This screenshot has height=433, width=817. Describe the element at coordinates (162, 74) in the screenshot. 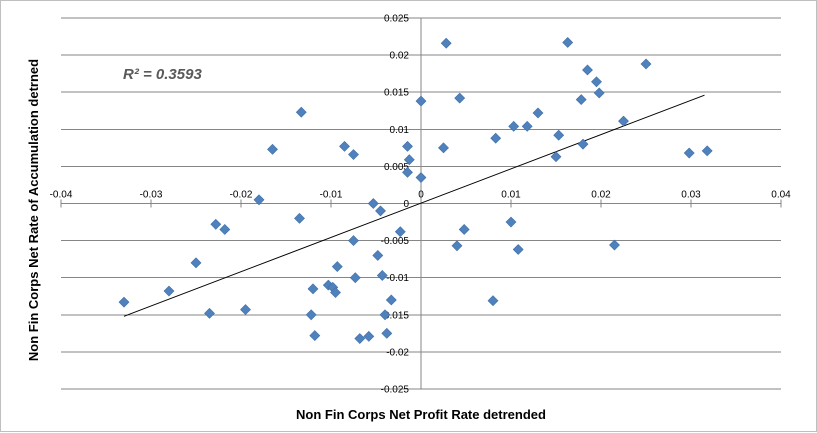

I see `r-squared-annotation: R² = 0.3593` at that location.